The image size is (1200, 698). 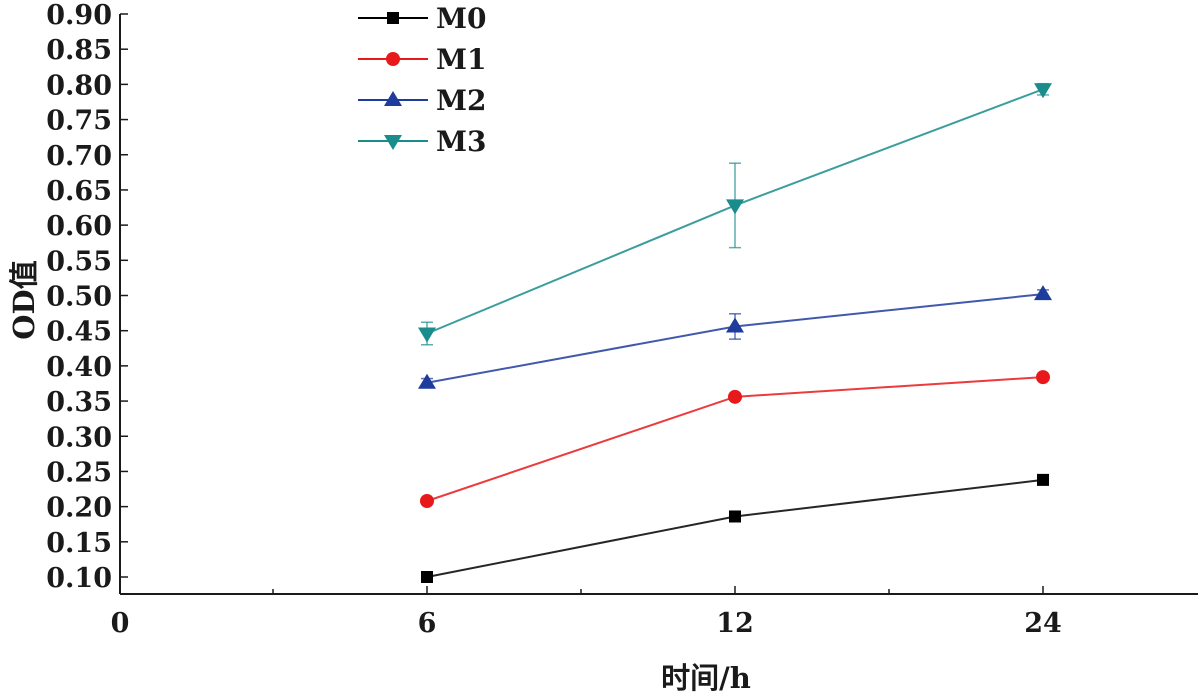 I want to click on legend-marker-m3, so click(x=393, y=142).